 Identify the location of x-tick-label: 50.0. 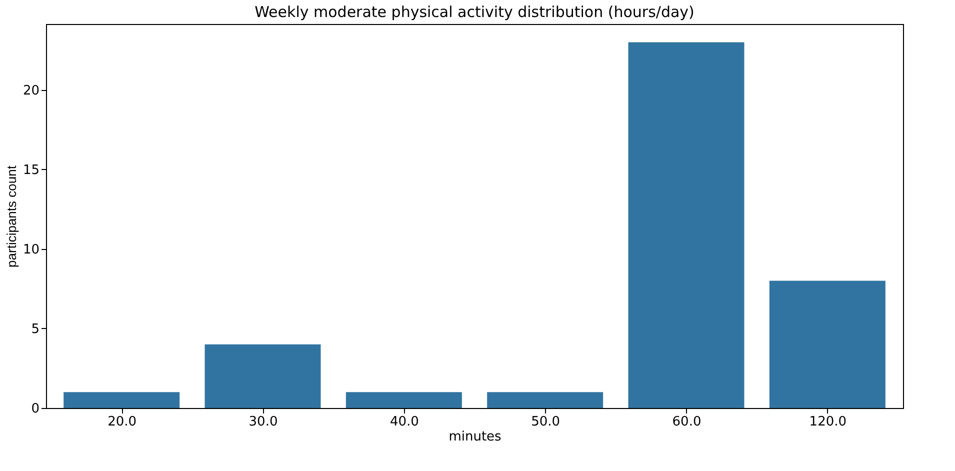
(545, 422).